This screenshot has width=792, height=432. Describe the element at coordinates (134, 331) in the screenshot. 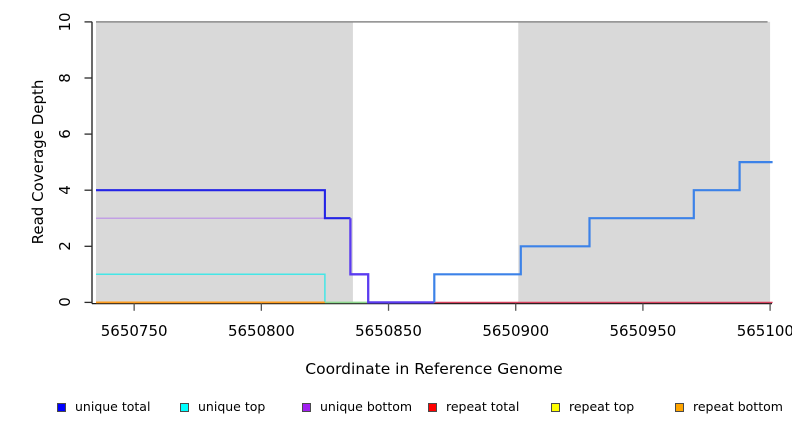

I see `x-tick-label-5650750: 5650750` at that location.